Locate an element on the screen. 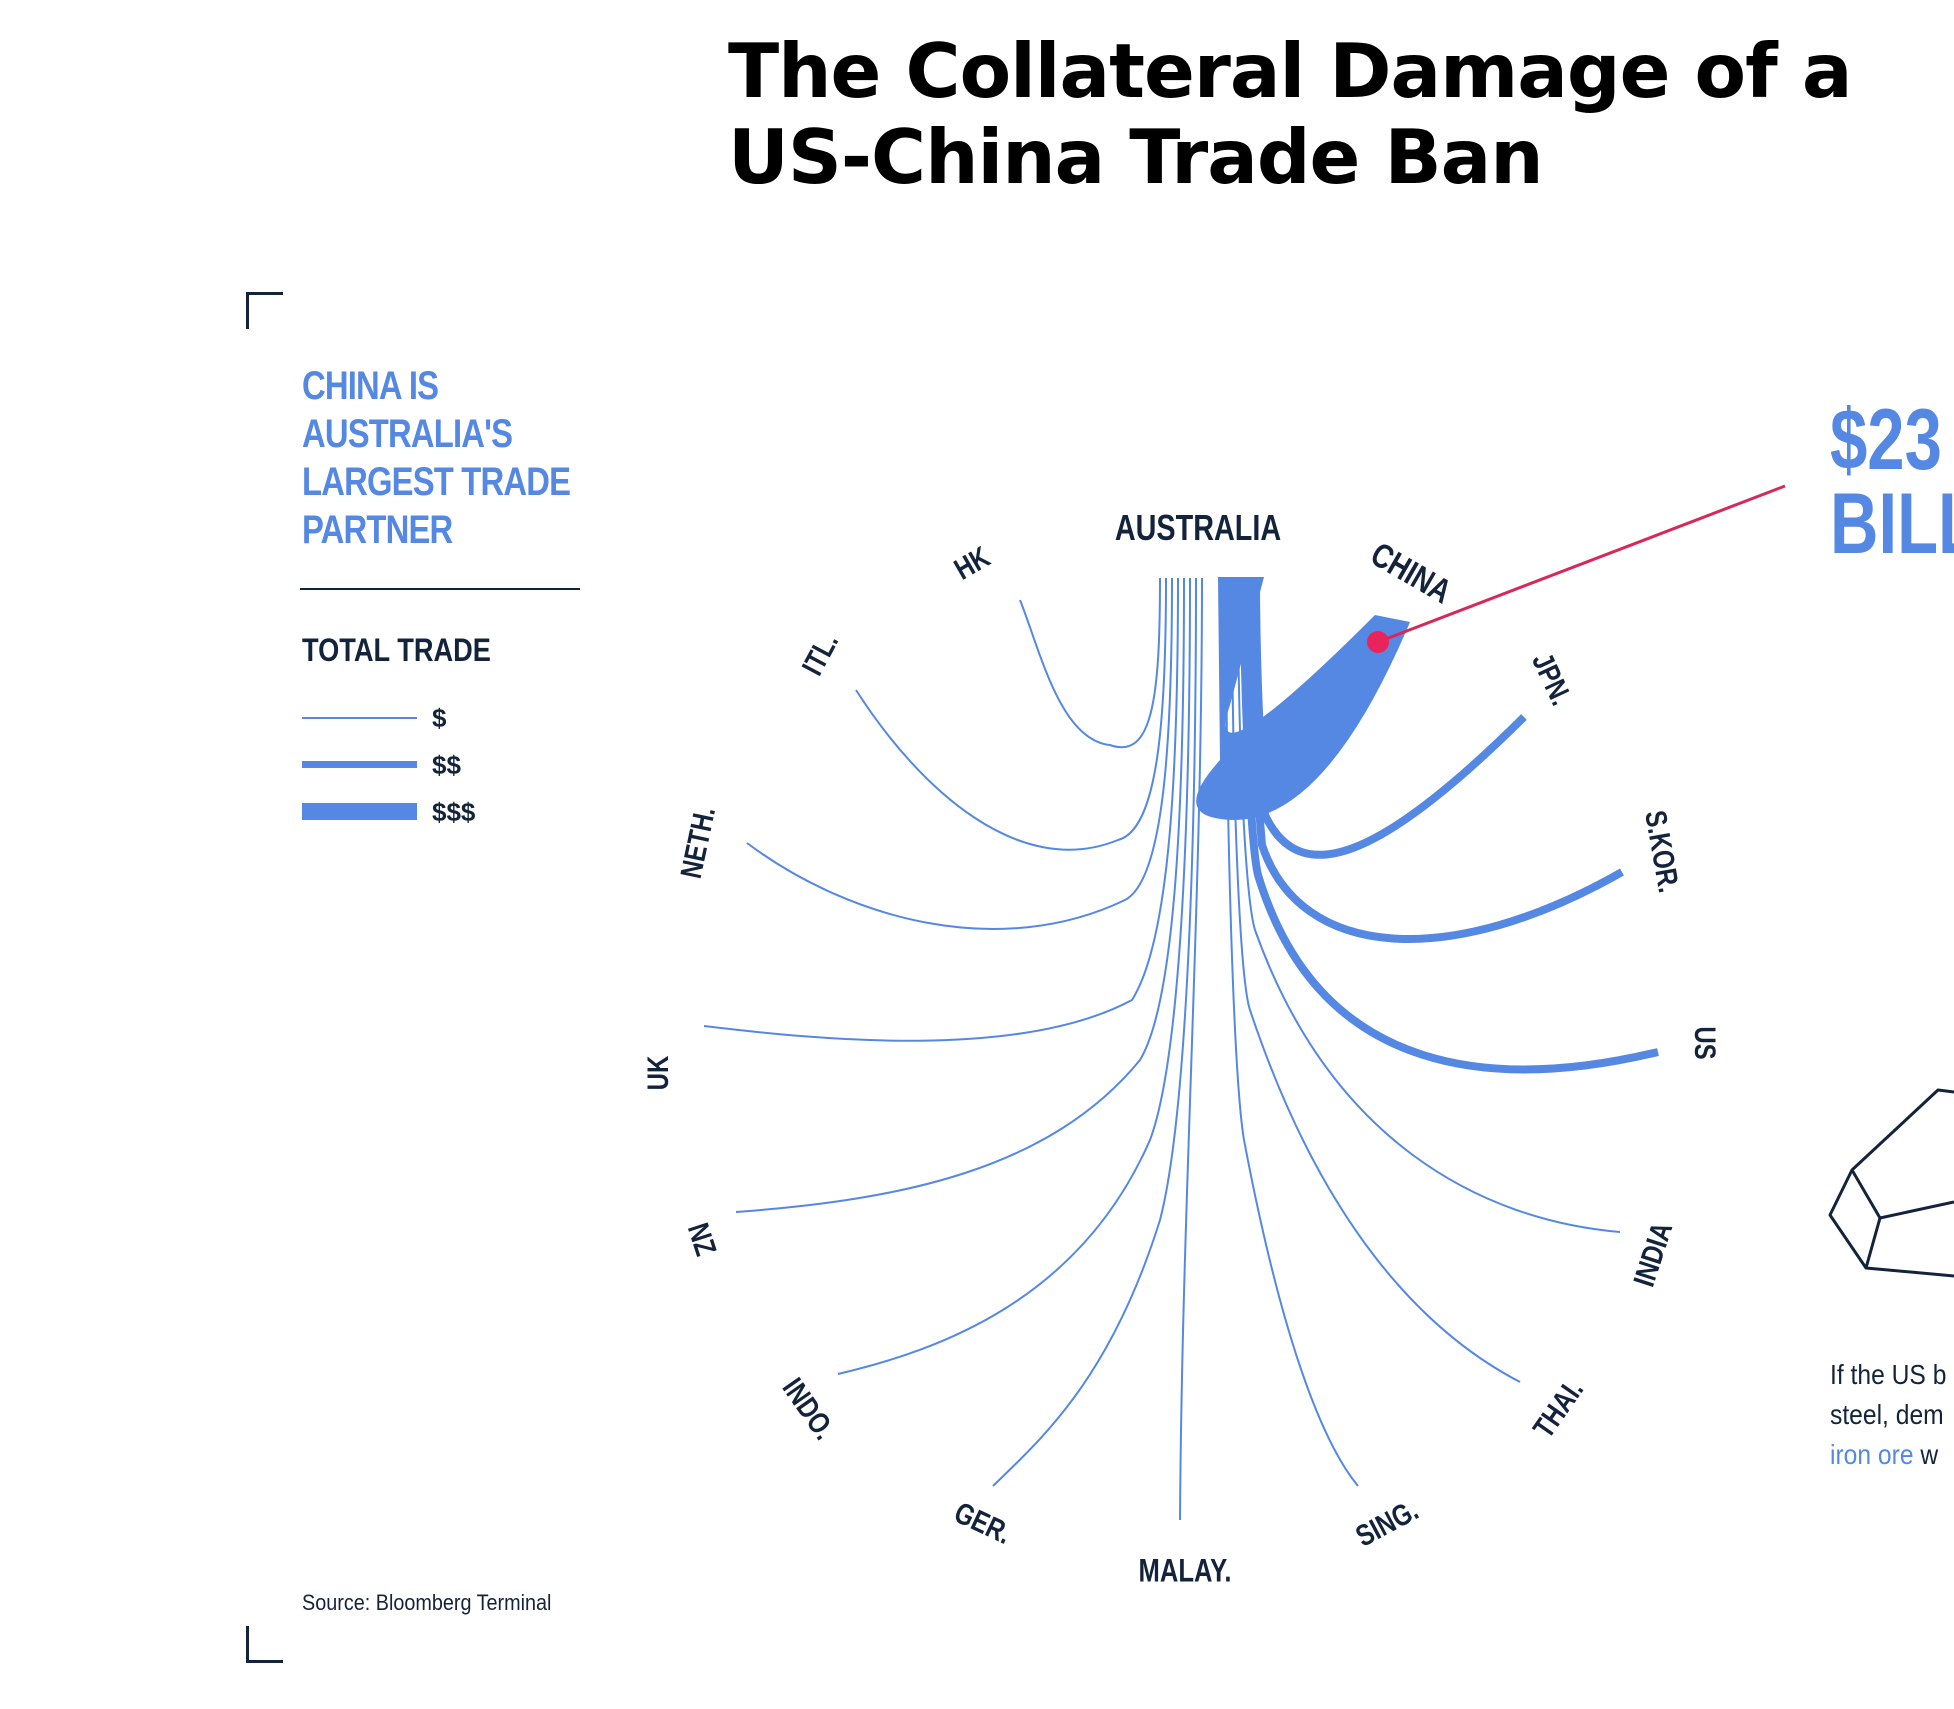  corner-mark-top is located at coordinates (264, 310).